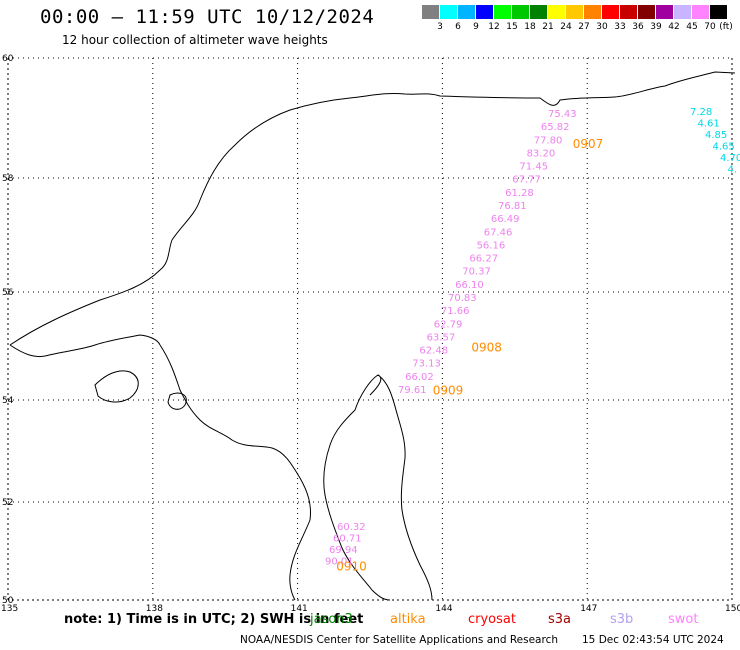  Describe the element at coordinates (458, 27) in the screenshot. I see `legend-tick-label: 6` at that location.